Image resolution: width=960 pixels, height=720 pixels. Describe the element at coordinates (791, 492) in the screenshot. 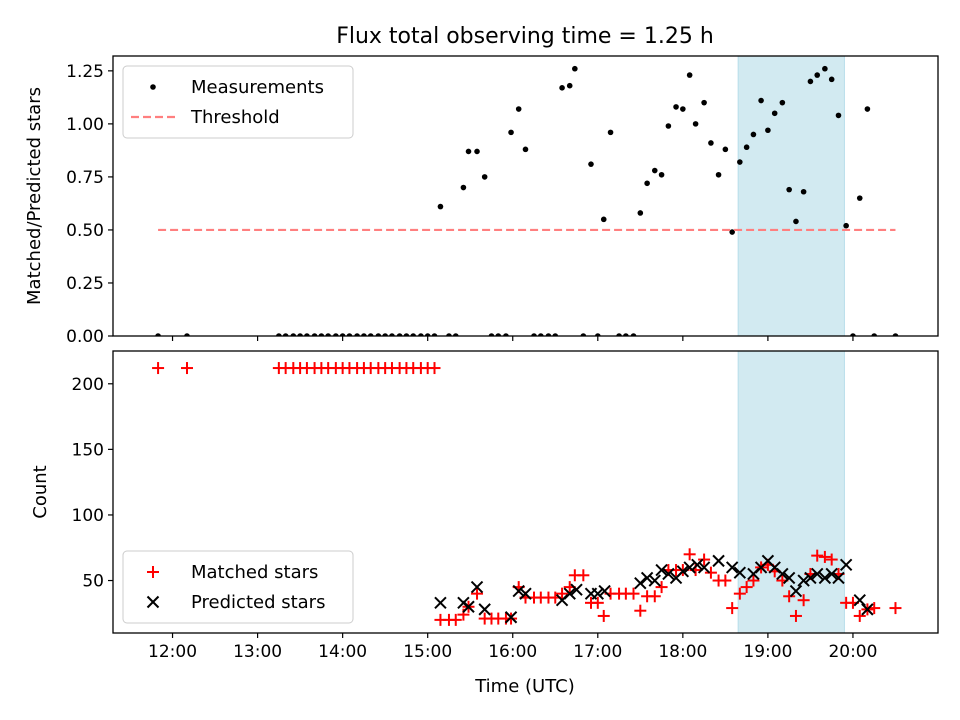

I see `count-panel-highlight-span` at that location.